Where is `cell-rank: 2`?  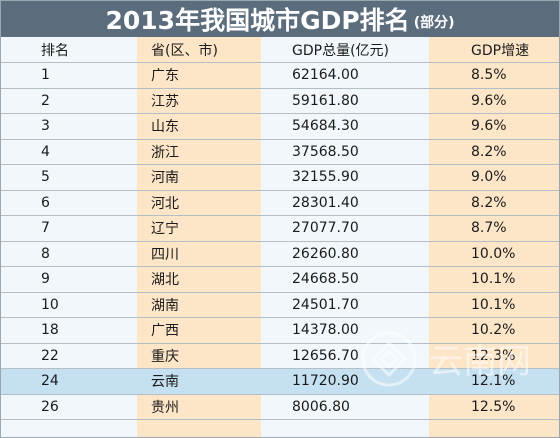 cell-rank: 2 is located at coordinates (45, 100).